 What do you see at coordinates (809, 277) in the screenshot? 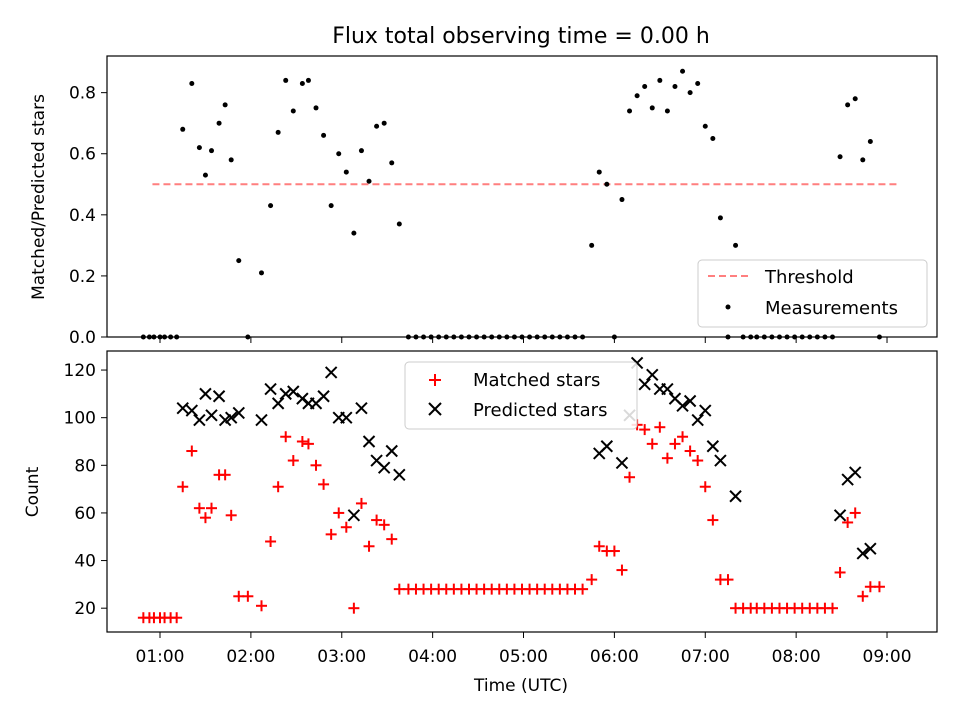
I see `threshold-legend-label: Threshold` at bounding box center [809, 277].